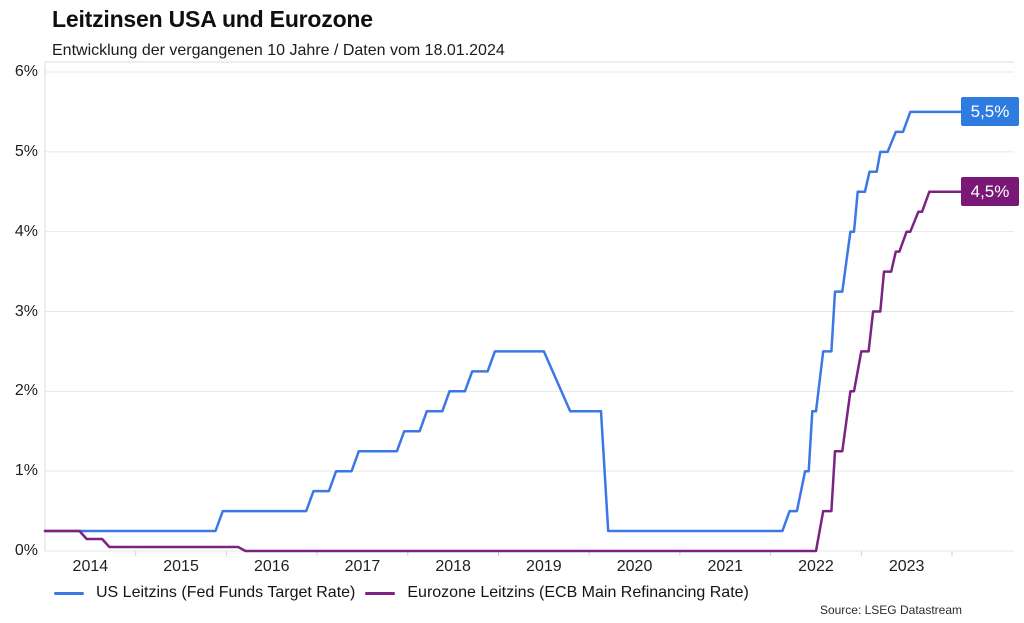  I want to click on x-tick-label-2019: 2019, so click(544, 566).